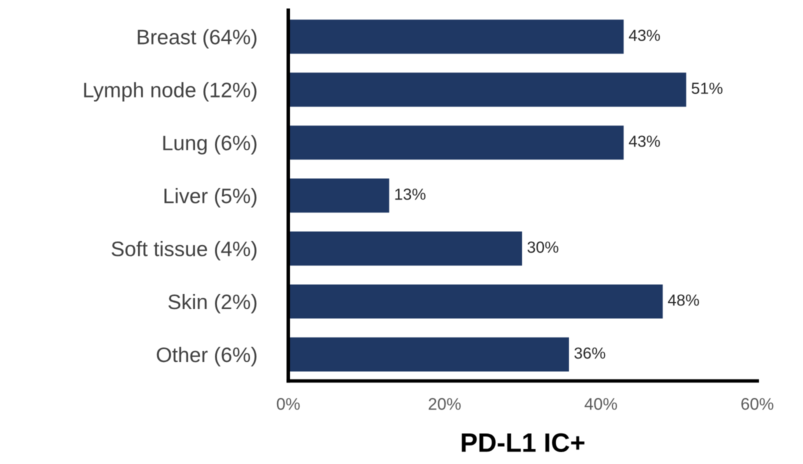 Image resolution: width=803 pixels, height=464 pixels. What do you see at coordinates (707, 88) in the screenshot?
I see `data-label: 51%` at bounding box center [707, 88].